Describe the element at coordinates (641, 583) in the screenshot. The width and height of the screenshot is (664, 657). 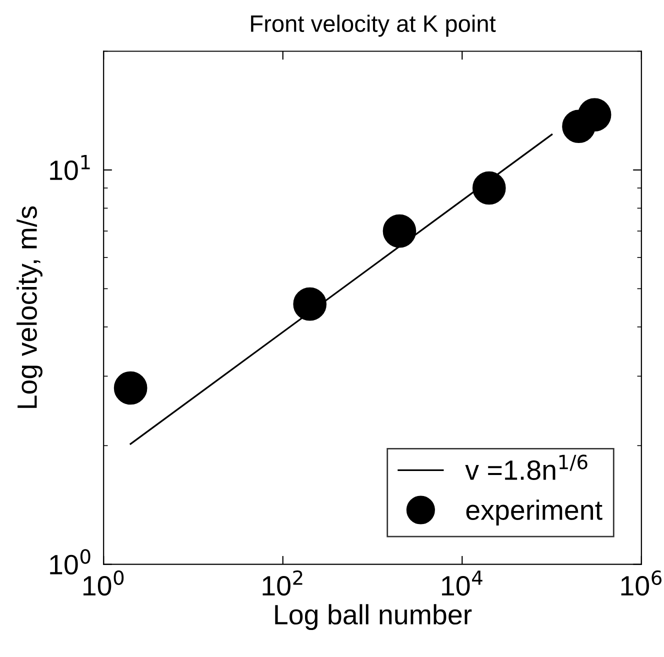
I see `x-tick-label: 10$^{6}$` at that location.